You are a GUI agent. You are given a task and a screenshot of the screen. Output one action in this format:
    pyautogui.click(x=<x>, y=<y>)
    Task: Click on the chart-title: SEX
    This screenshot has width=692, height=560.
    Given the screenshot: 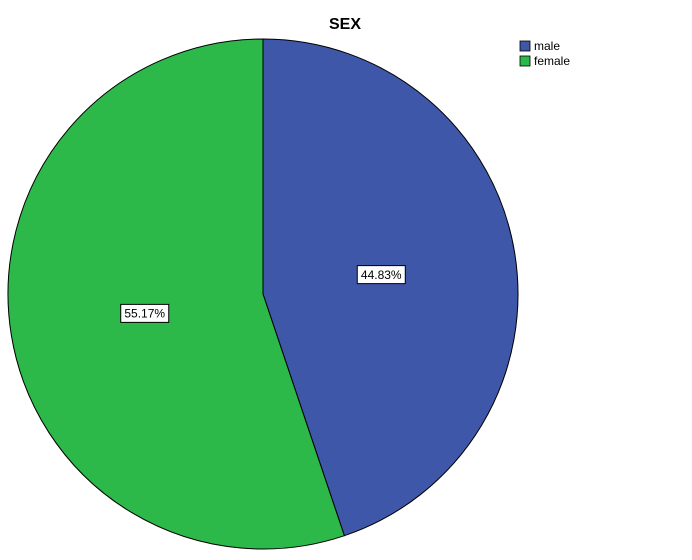 What is the action you would take?
    pyautogui.click(x=345, y=24)
    